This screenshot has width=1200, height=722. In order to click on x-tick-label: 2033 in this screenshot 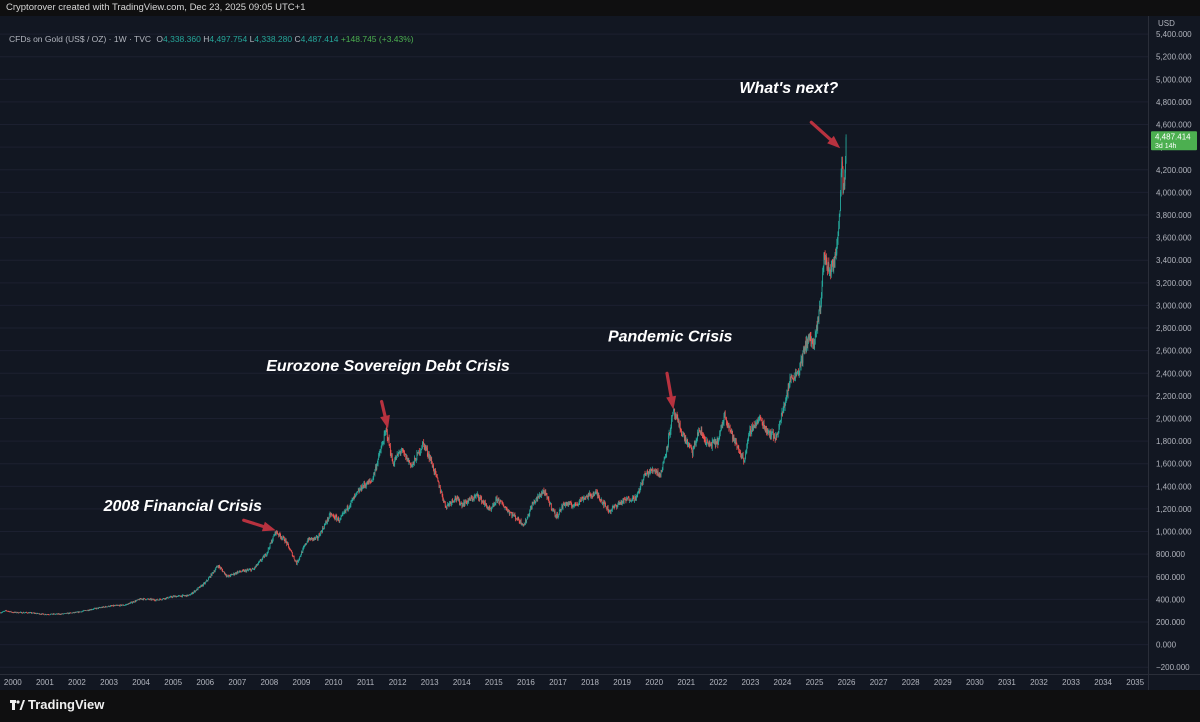, I will do `click(1071, 682)`.